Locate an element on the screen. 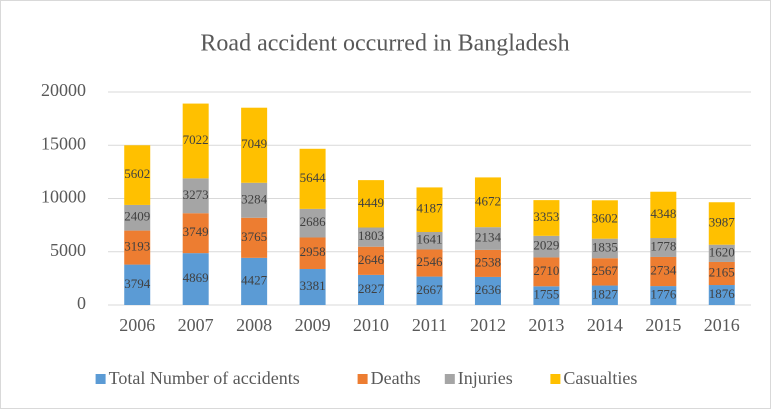 The width and height of the screenshot is (771, 409). data-label: 2567 is located at coordinates (605, 270).